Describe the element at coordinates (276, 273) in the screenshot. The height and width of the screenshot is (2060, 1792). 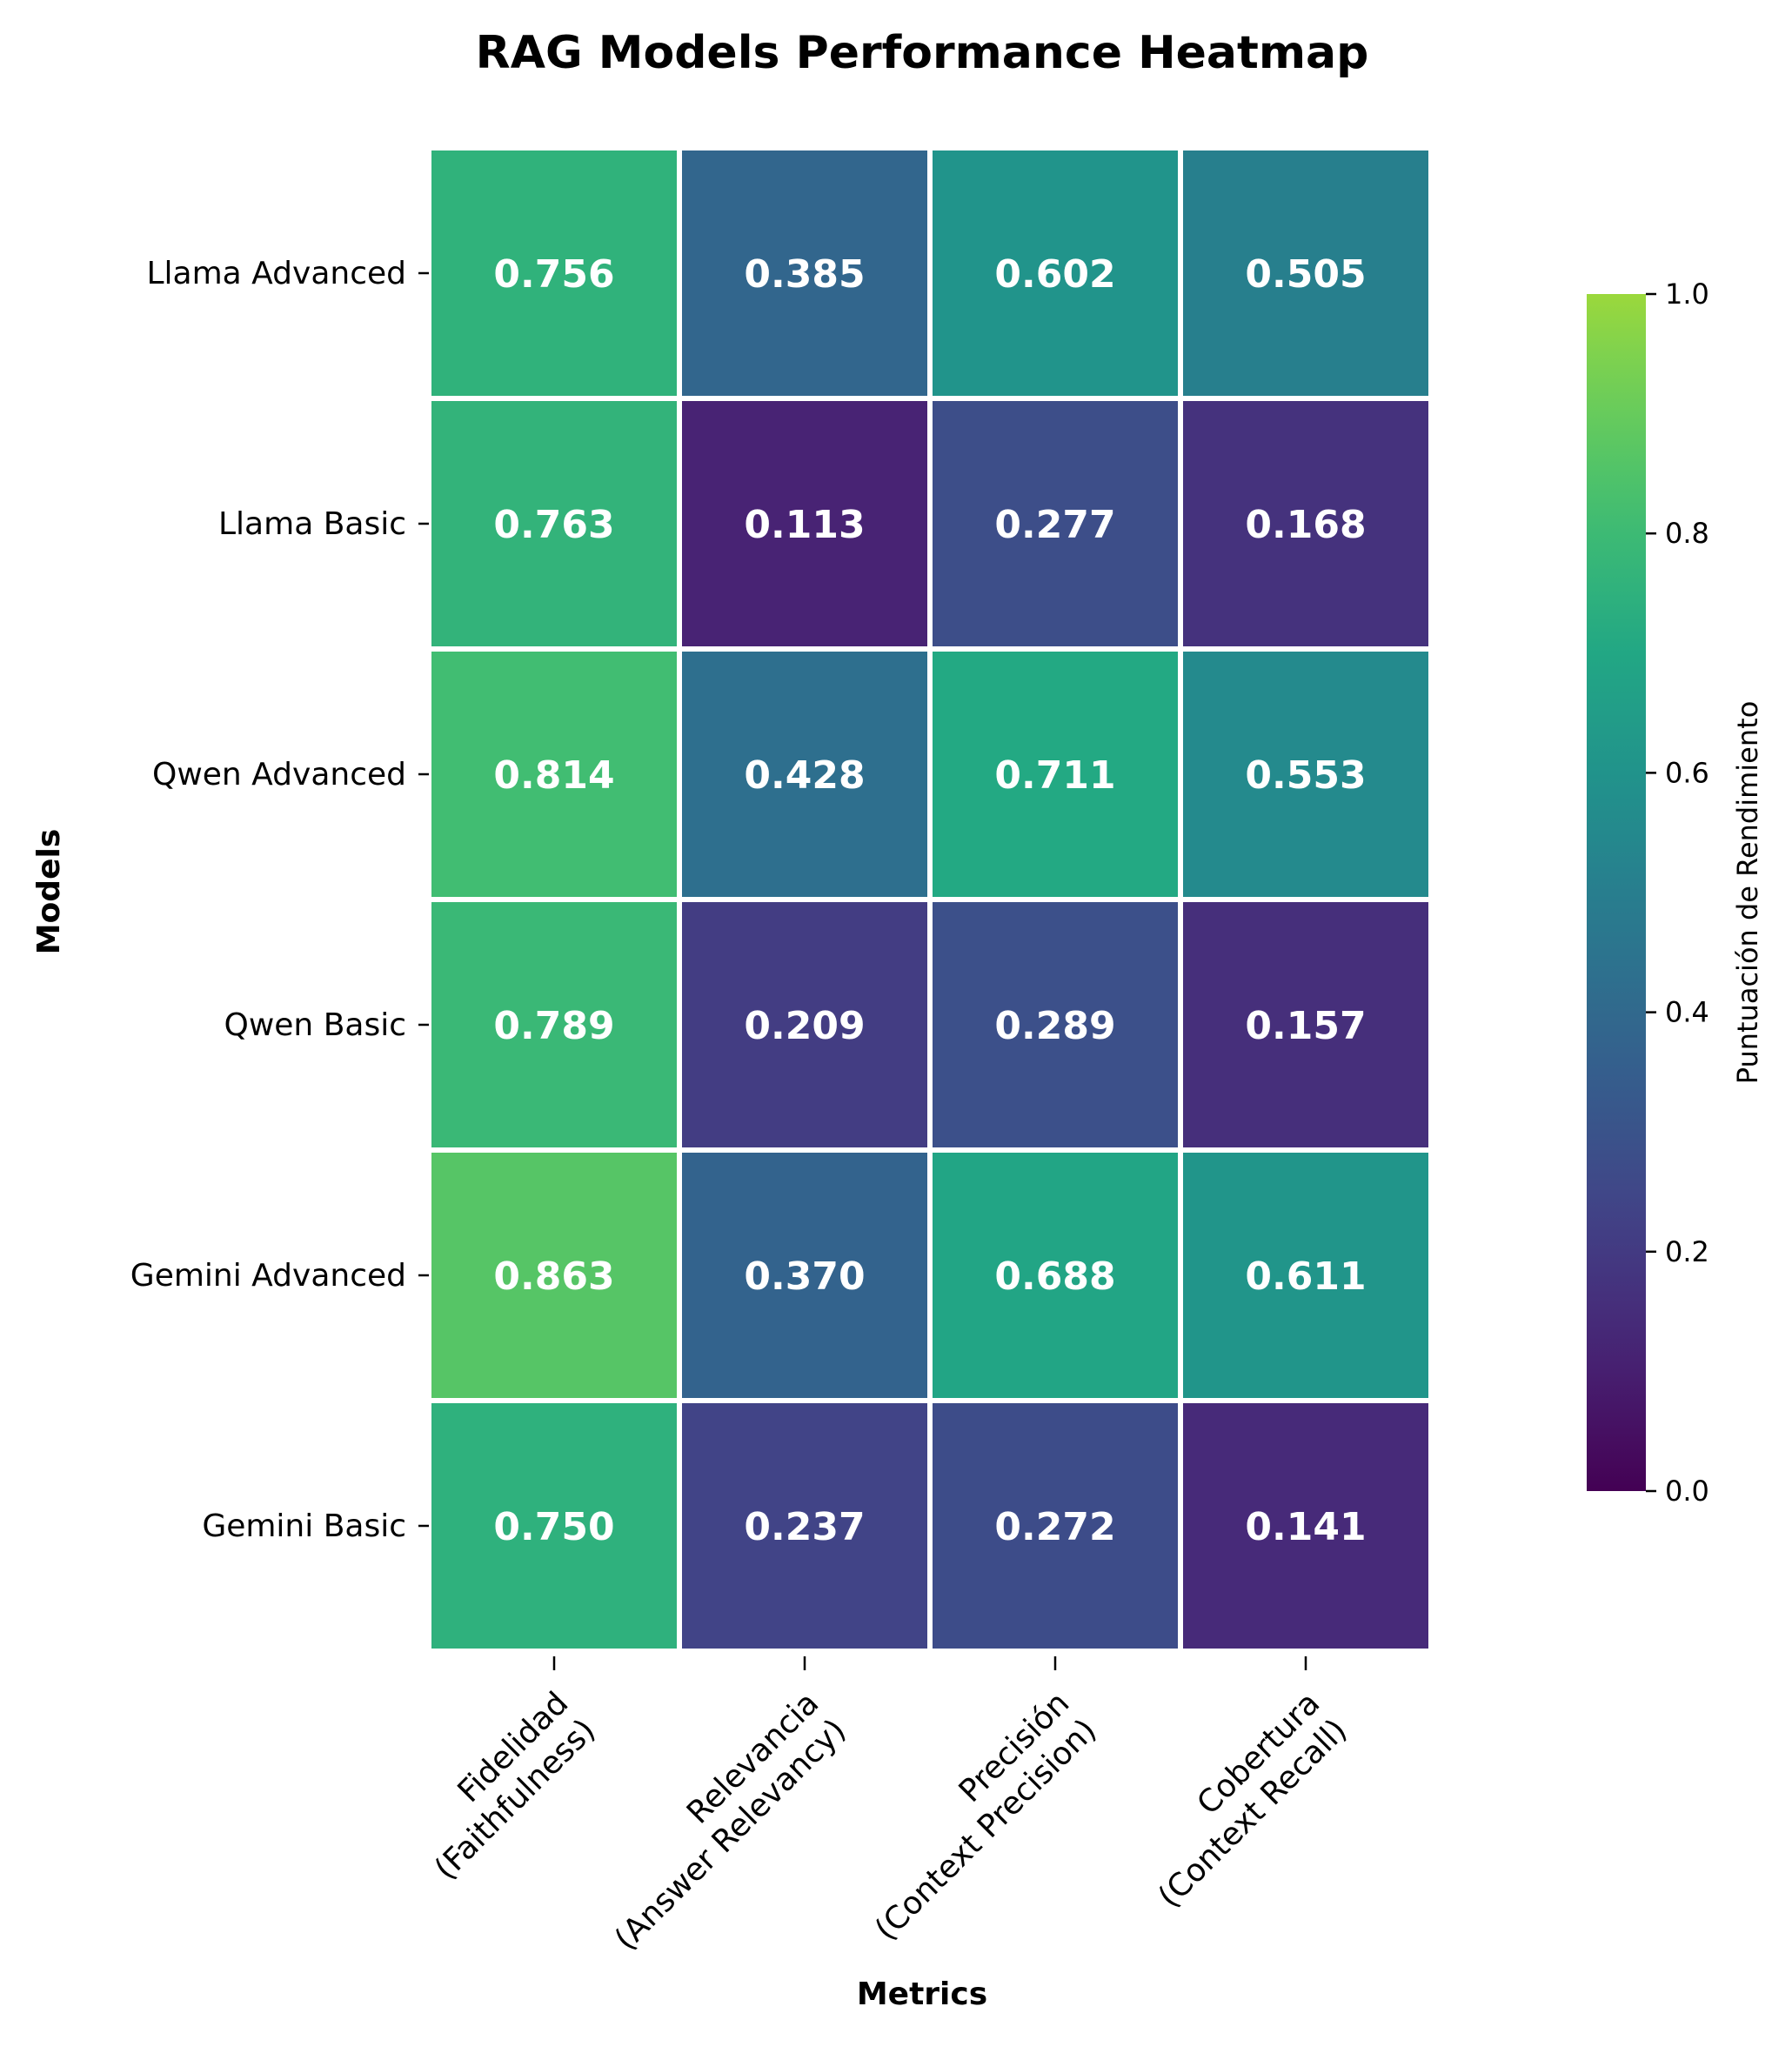
I see `y-tick-label: Llama Advanced` at that location.